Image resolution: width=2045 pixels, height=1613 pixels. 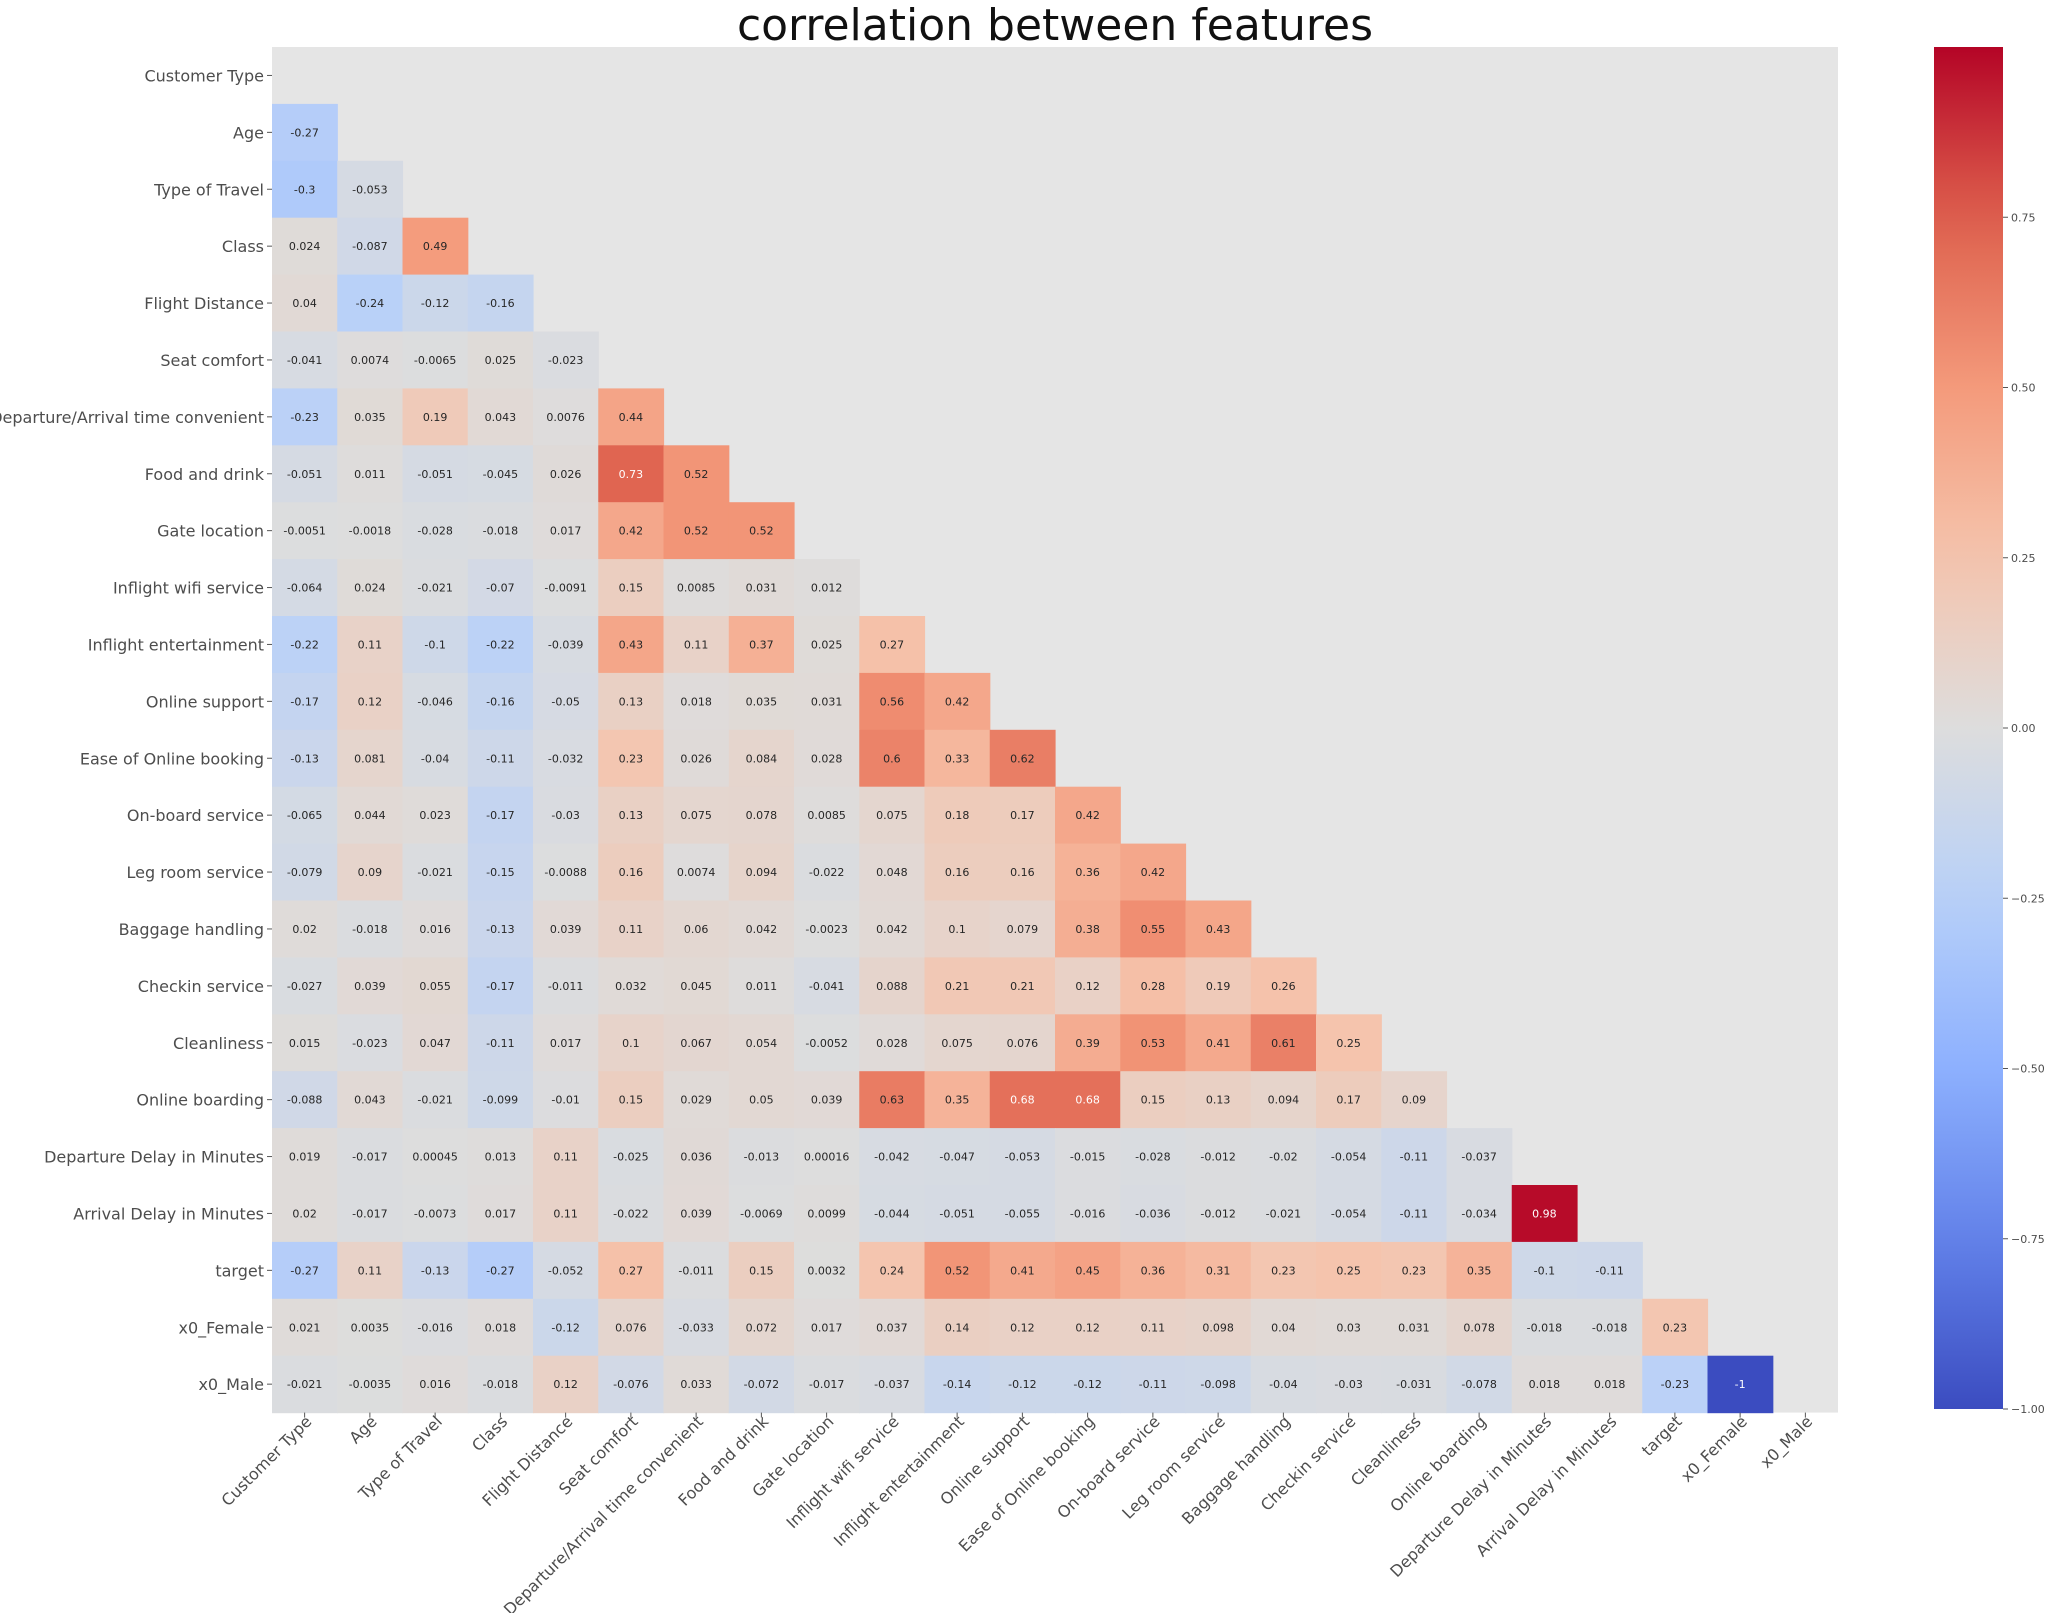 What do you see at coordinates (231, 1385) in the screenshot?
I see `y-tick-label-x0-male: x0_Male` at bounding box center [231, 1385].